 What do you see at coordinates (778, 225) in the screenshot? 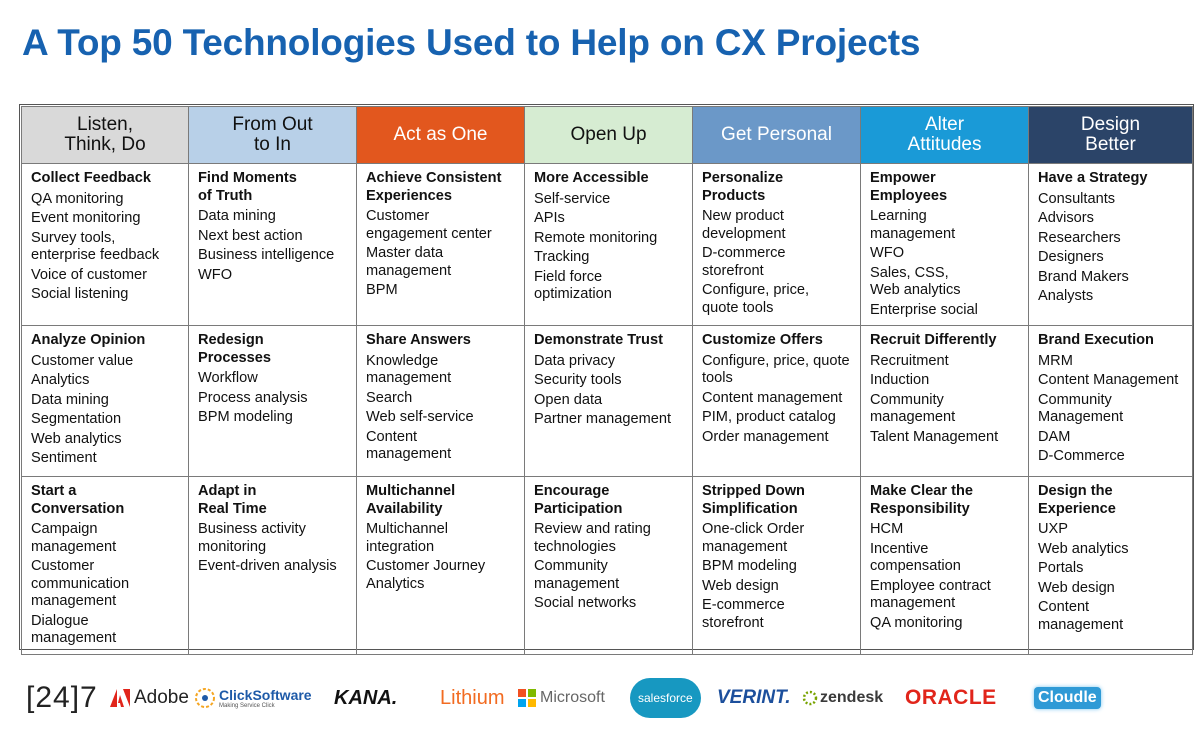
I see `technology-item: New product development` at bounding box center [778, 225].